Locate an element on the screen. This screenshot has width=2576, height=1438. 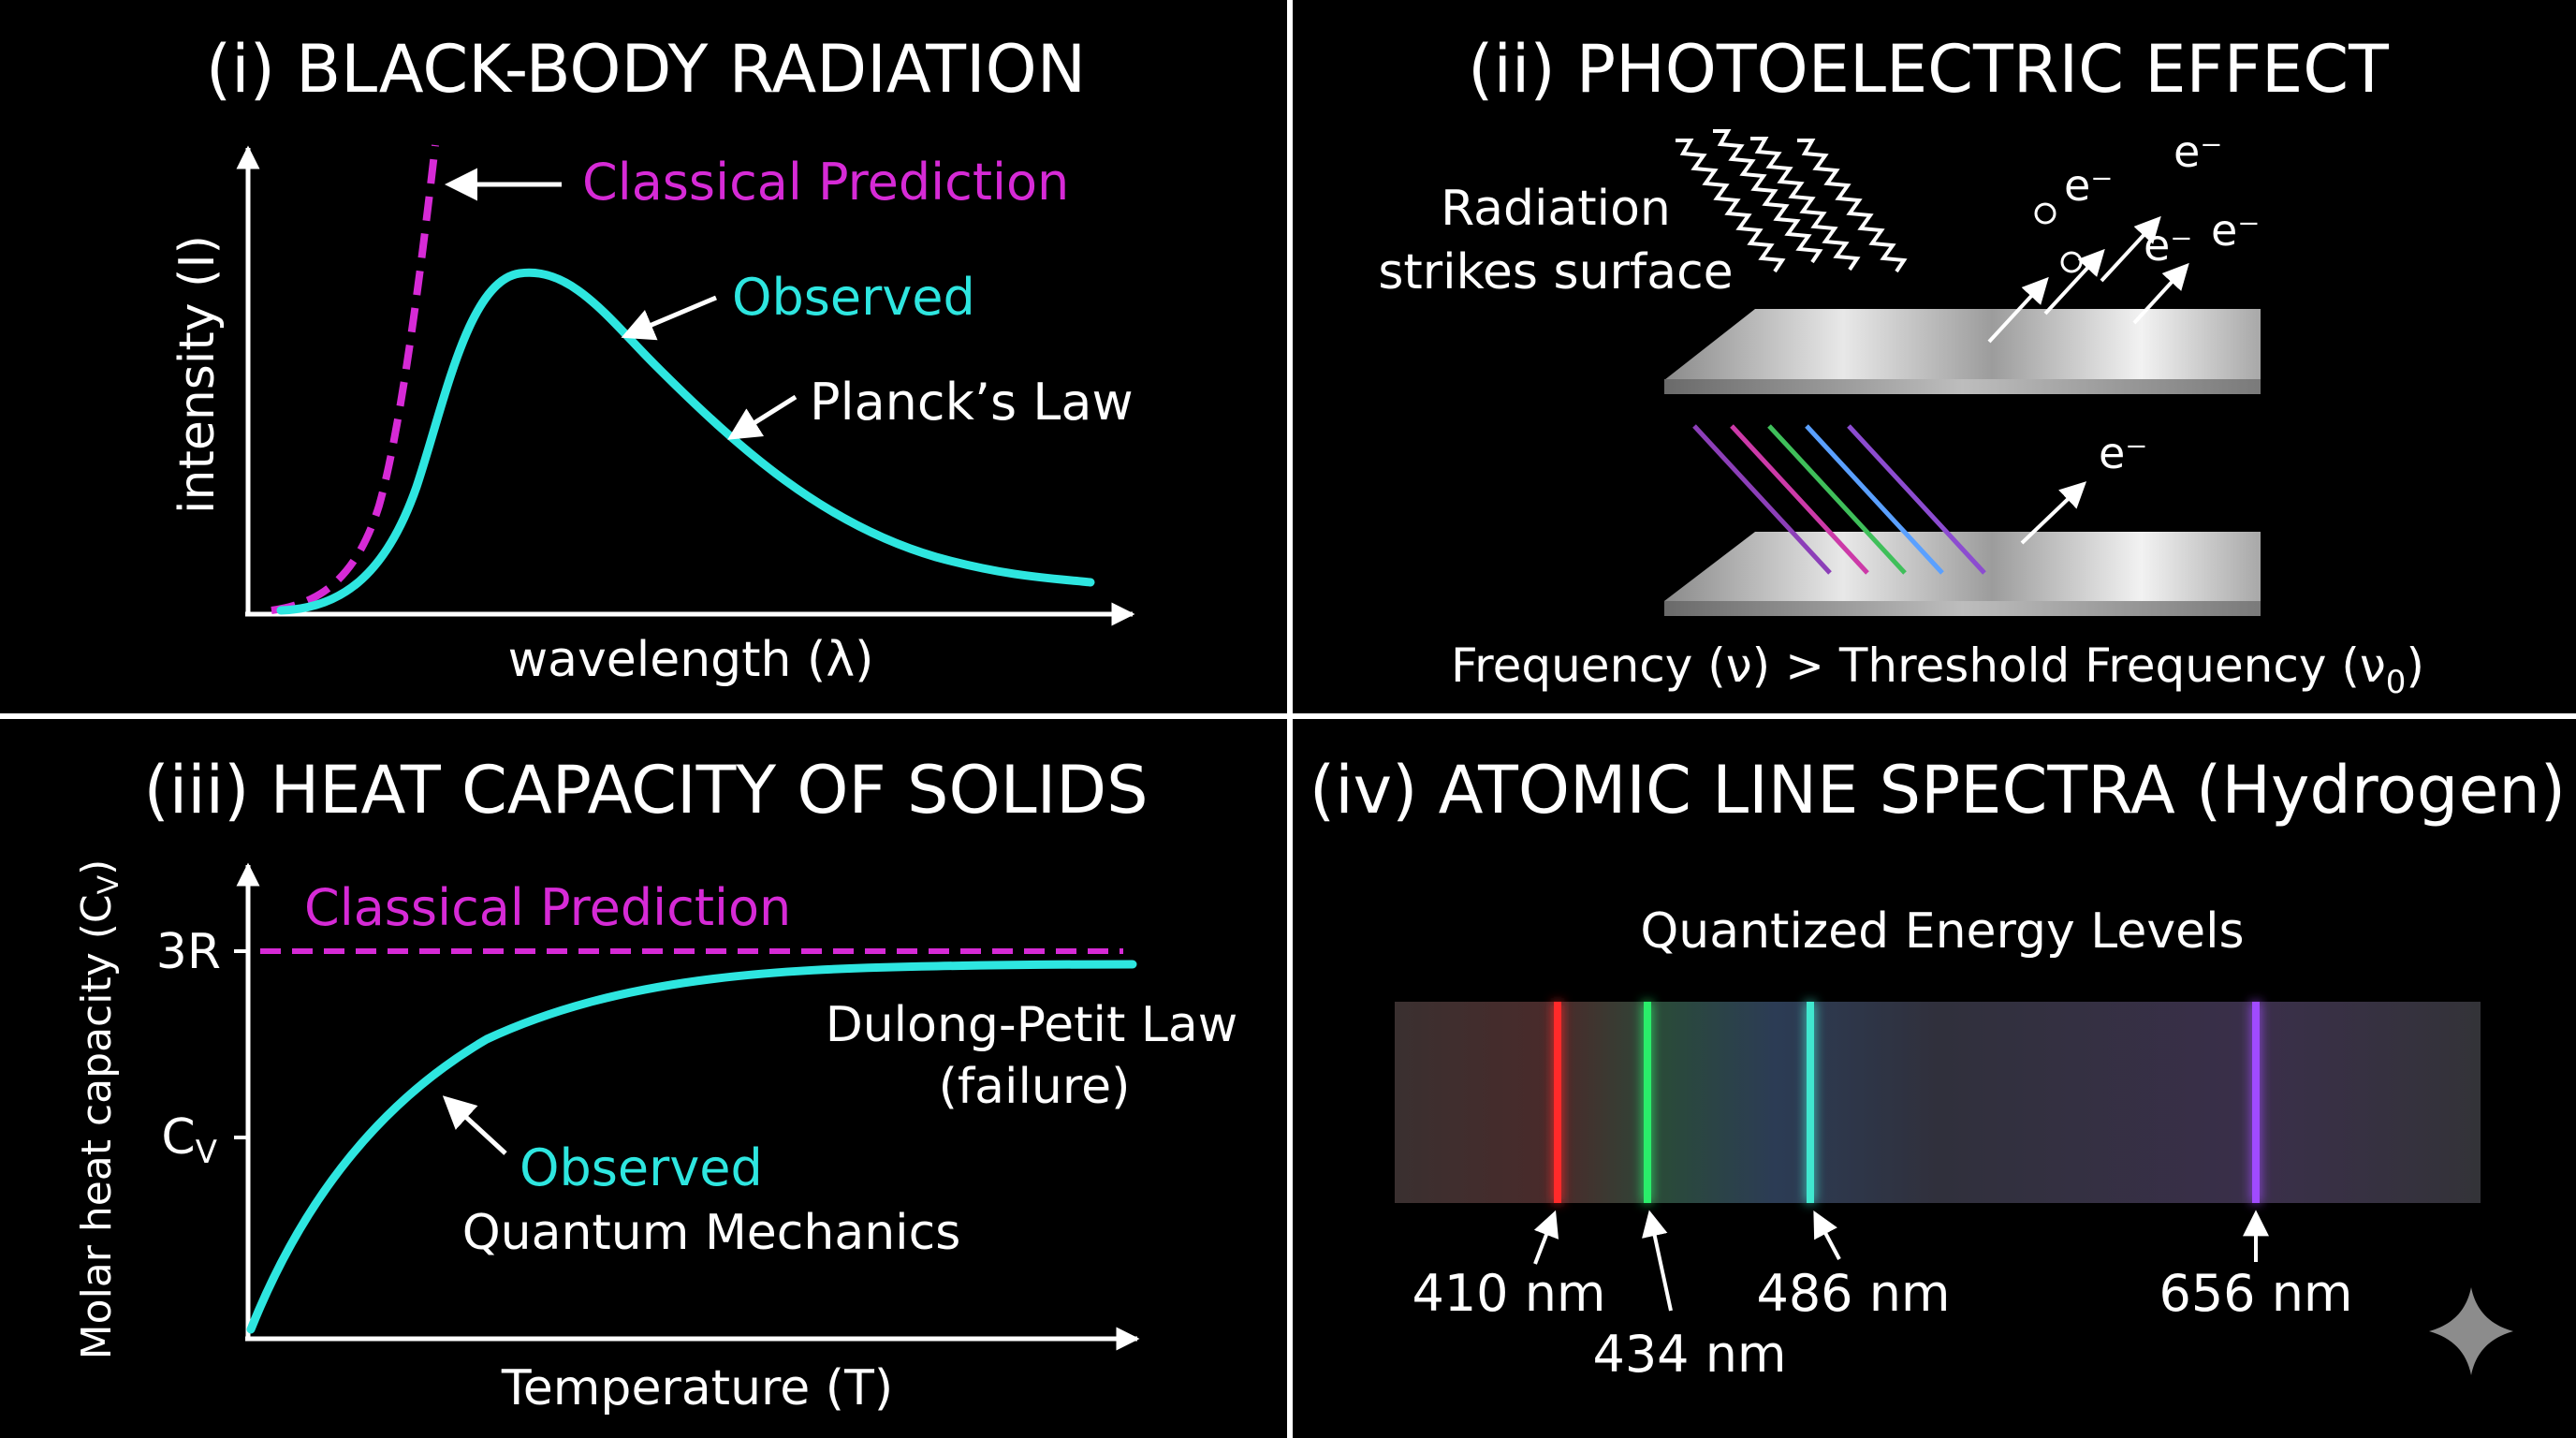
electron-label-3: e⁻ is located at coordinates (2168, 245).